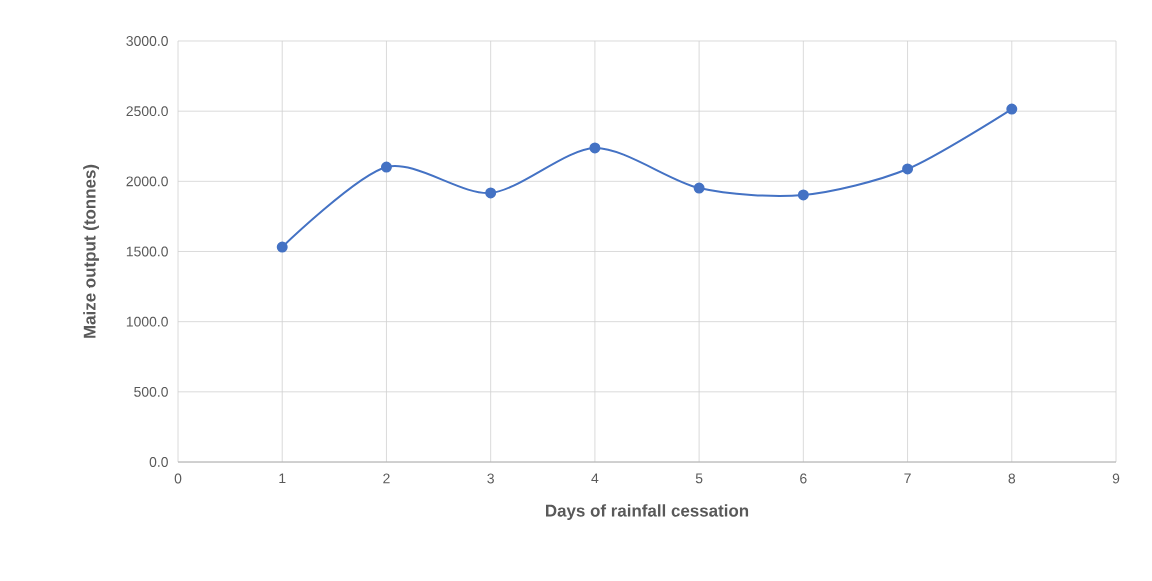 This screenshot has width=1152, height=581. I want to click on y-tick-label: 1500.0, so click(147, 251).